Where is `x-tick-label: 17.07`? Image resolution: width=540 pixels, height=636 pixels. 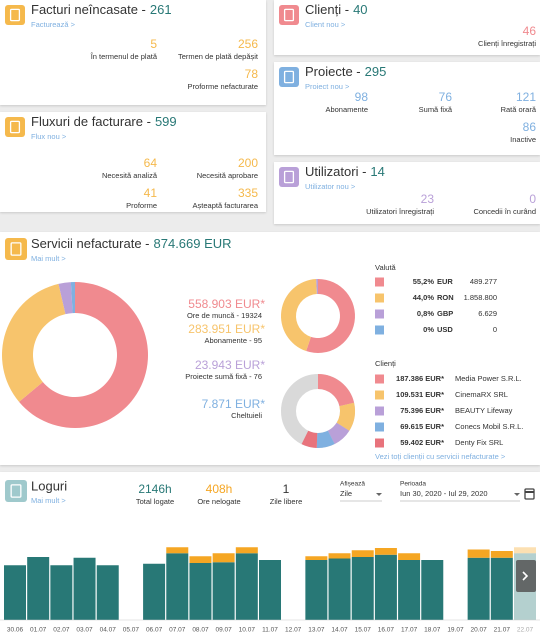 x-tick-label: 17.07 is located at coordinates (409, 630).